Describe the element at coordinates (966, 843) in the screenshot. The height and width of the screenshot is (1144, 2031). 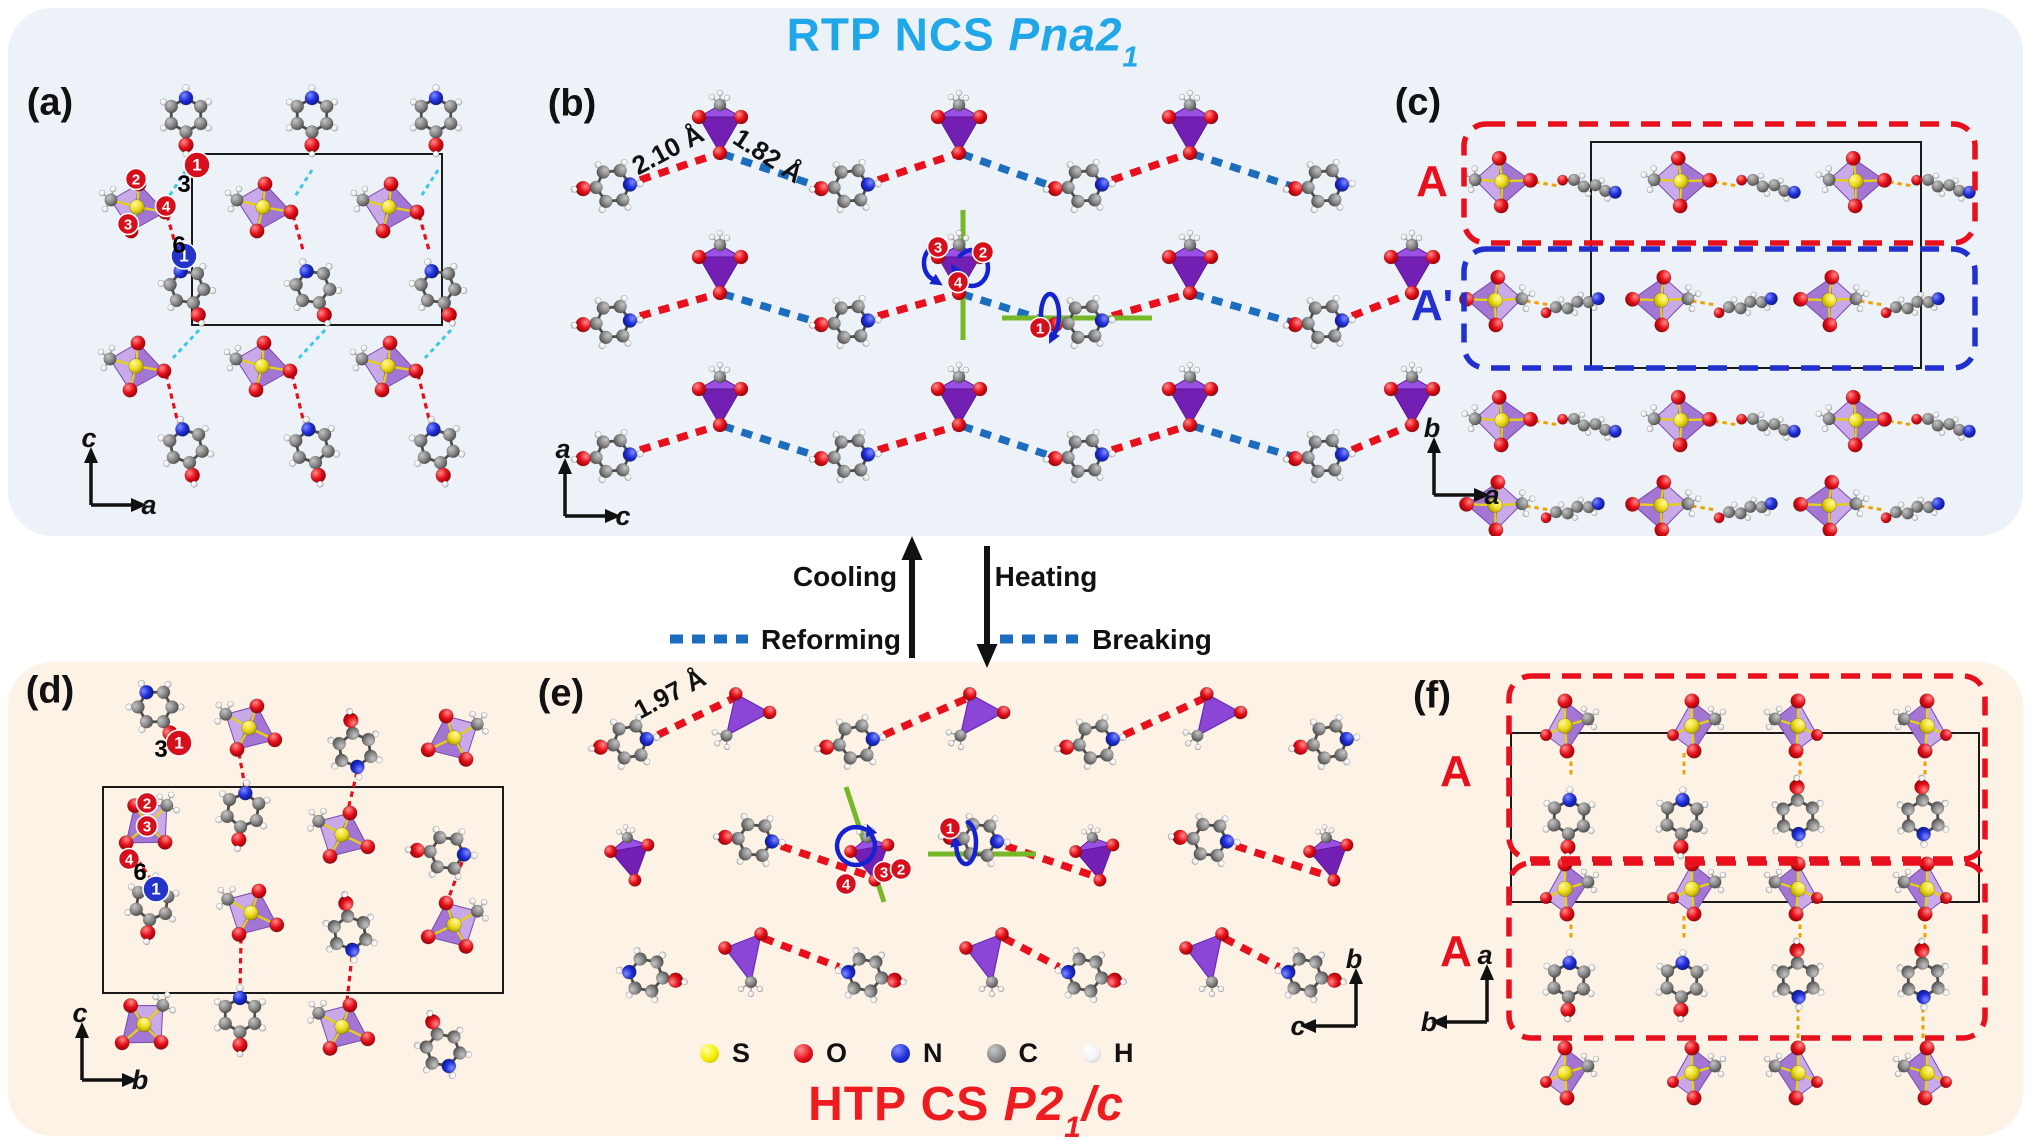
I see `rotation-arrow` at that location.